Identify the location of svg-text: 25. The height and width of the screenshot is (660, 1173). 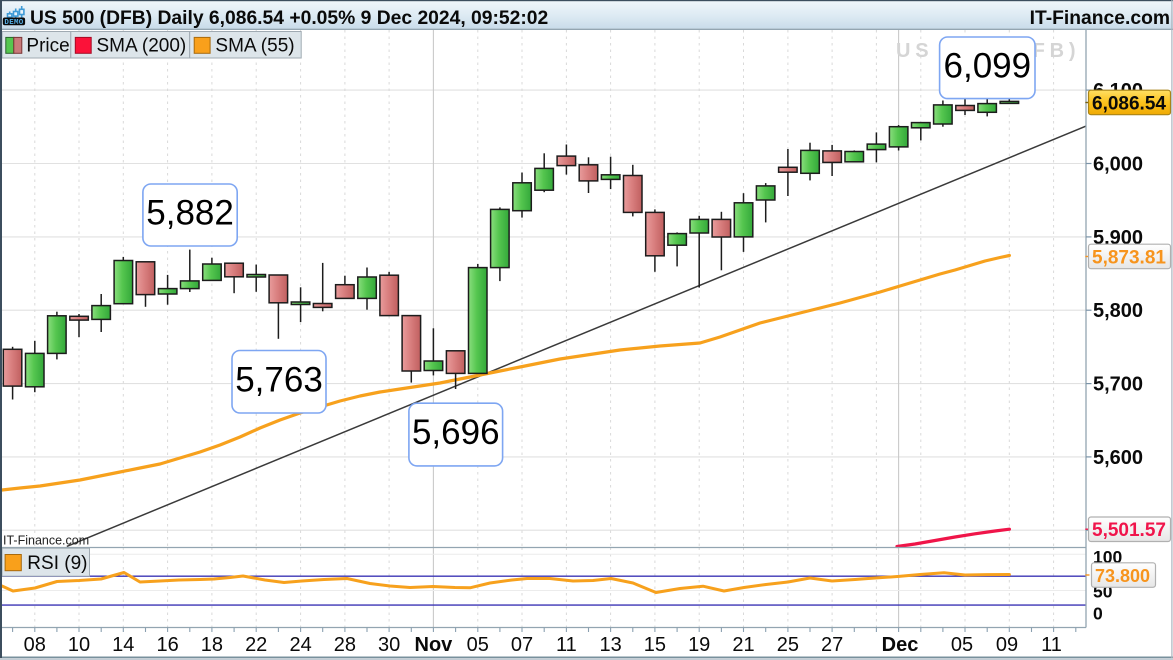
(788, 645).